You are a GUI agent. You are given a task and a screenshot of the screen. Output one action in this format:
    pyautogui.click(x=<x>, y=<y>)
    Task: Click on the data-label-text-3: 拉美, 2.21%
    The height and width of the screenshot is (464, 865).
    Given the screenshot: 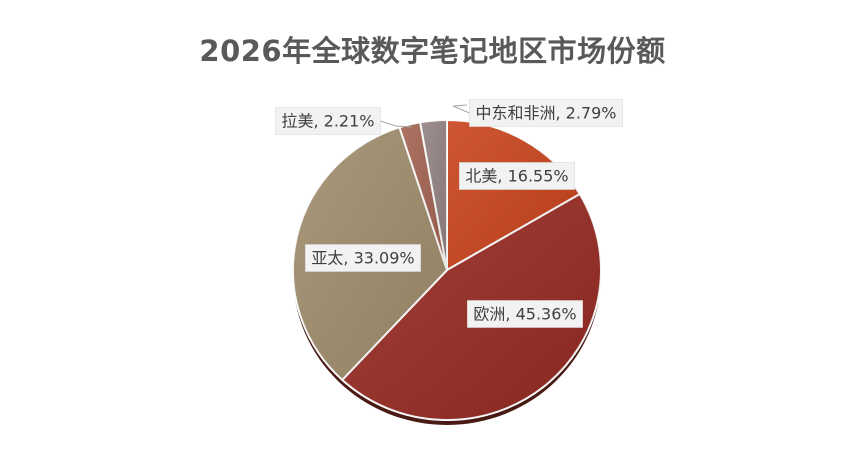 What is the action you would take?
    pyautogui.click(x=327, y=121)
    